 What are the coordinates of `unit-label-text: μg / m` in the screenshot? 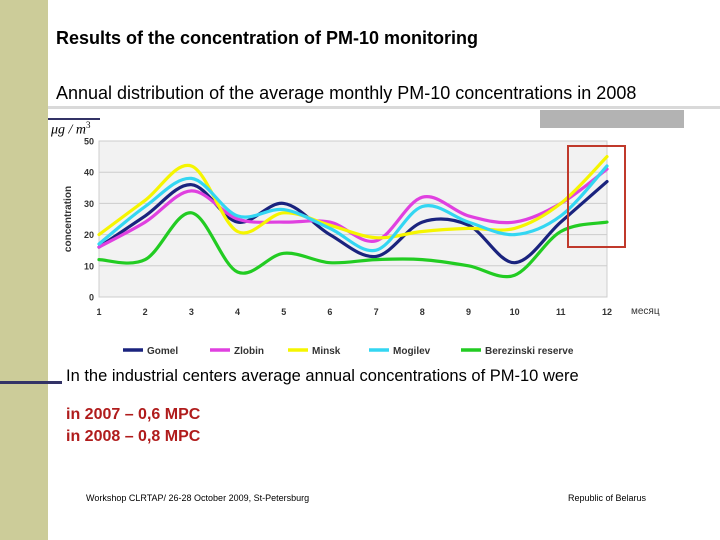 It's located at (69, 130).